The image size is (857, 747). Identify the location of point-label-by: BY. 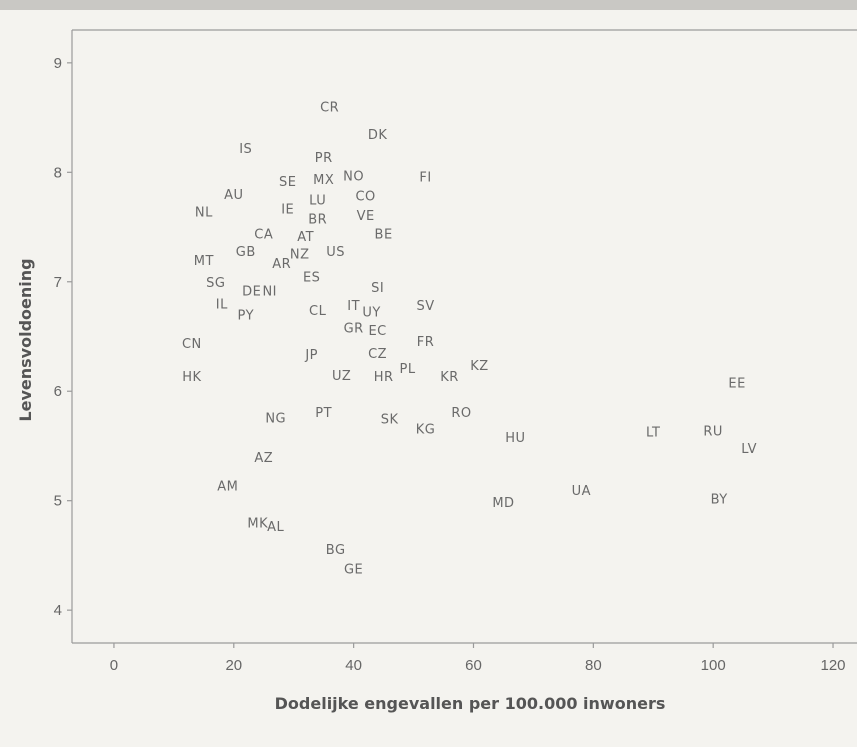
(719, 500).